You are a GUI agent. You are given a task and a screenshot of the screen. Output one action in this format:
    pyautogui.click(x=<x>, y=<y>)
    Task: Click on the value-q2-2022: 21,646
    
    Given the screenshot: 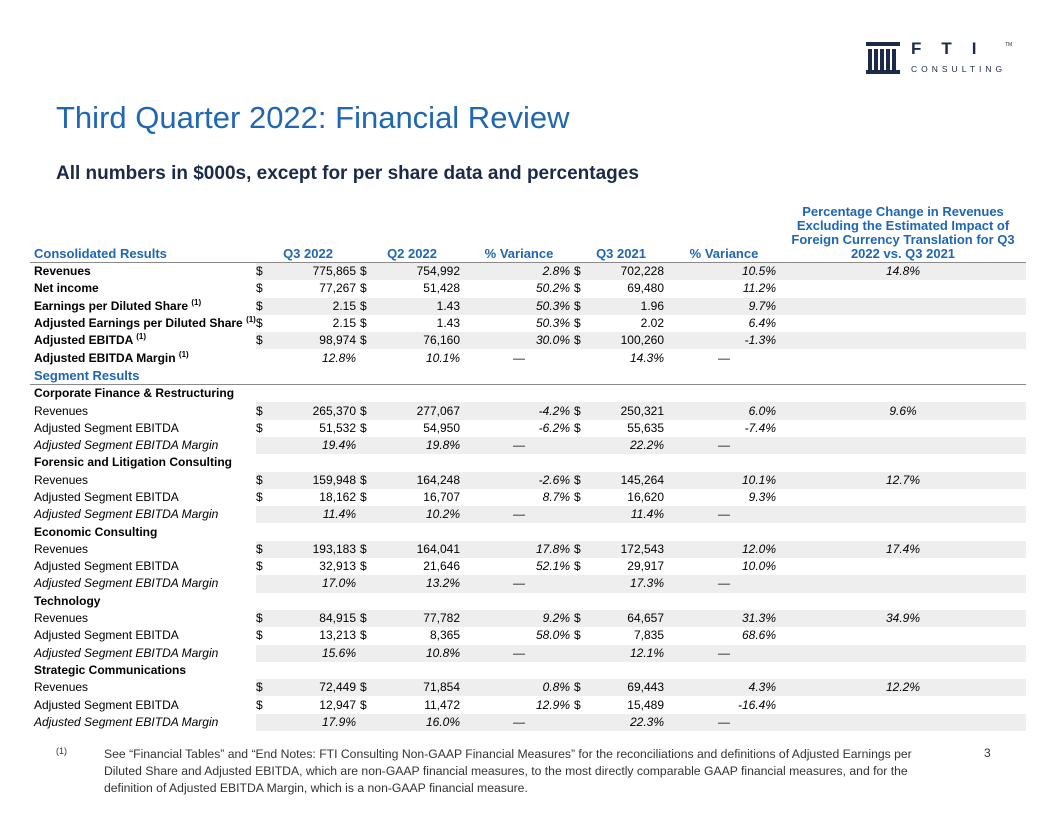 What is the action you would take?
    pyautogui.click(x=441, y=566)
    